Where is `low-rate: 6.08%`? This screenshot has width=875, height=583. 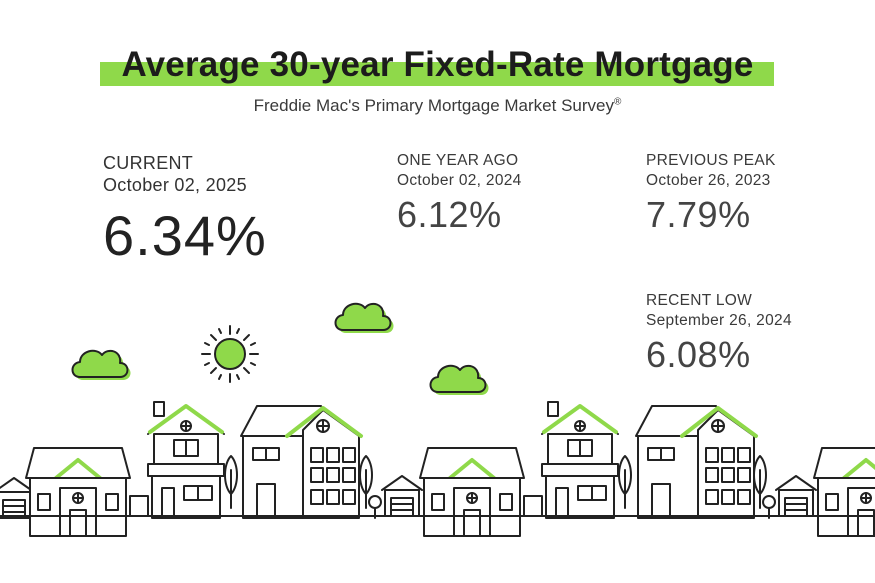 low-rate: 6.08% is located at coordinates (698, 354).